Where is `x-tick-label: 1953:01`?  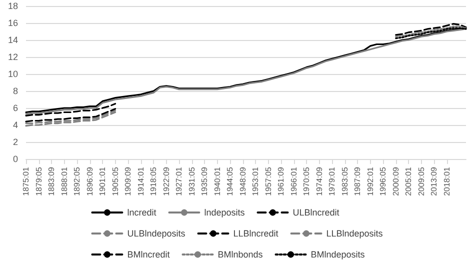 x-tick-label: 1953:01 is located at coordinates (255, 181).